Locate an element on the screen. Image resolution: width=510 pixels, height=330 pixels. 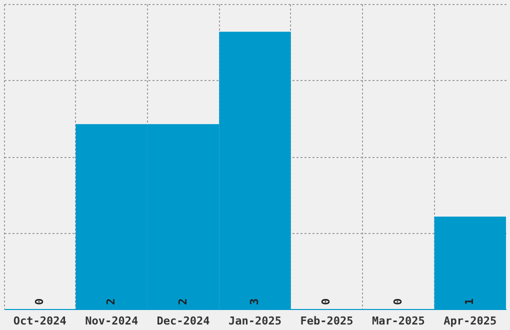
x-tick-label: Nov-2024 is located at coordinates (111, 321).